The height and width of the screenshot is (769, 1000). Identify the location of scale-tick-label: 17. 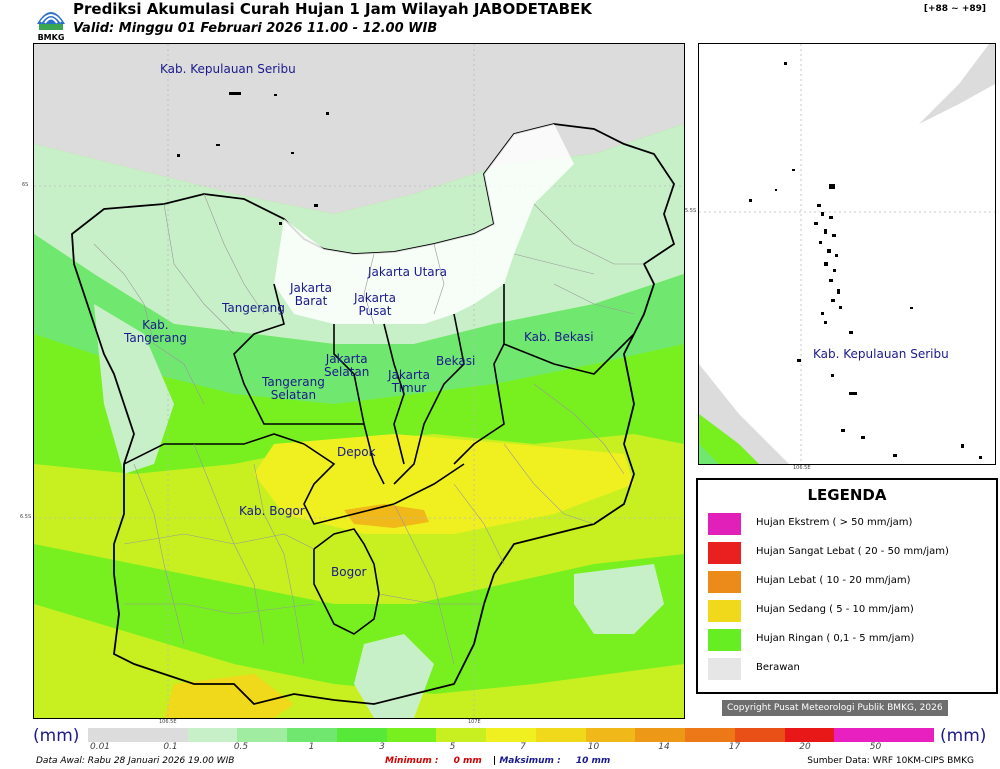
(734, 747).